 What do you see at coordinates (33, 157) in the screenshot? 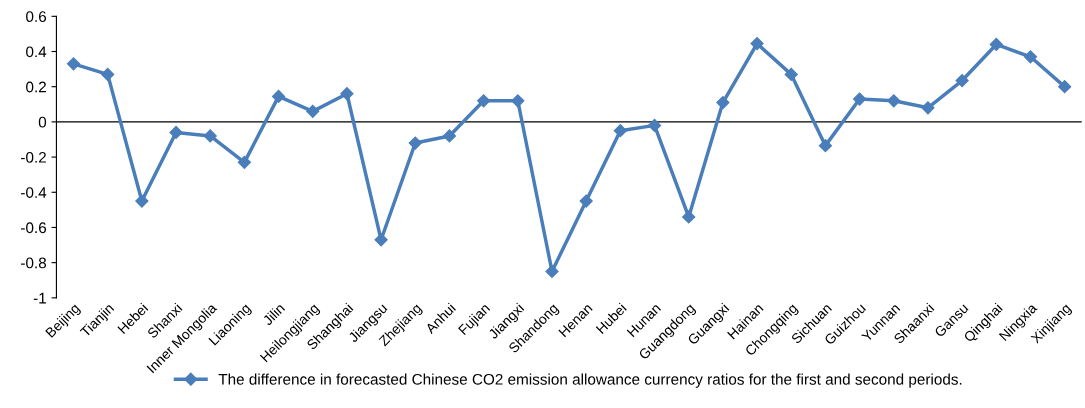
I see `y-tick-label: -0.2` at bounding box center [33, 157].